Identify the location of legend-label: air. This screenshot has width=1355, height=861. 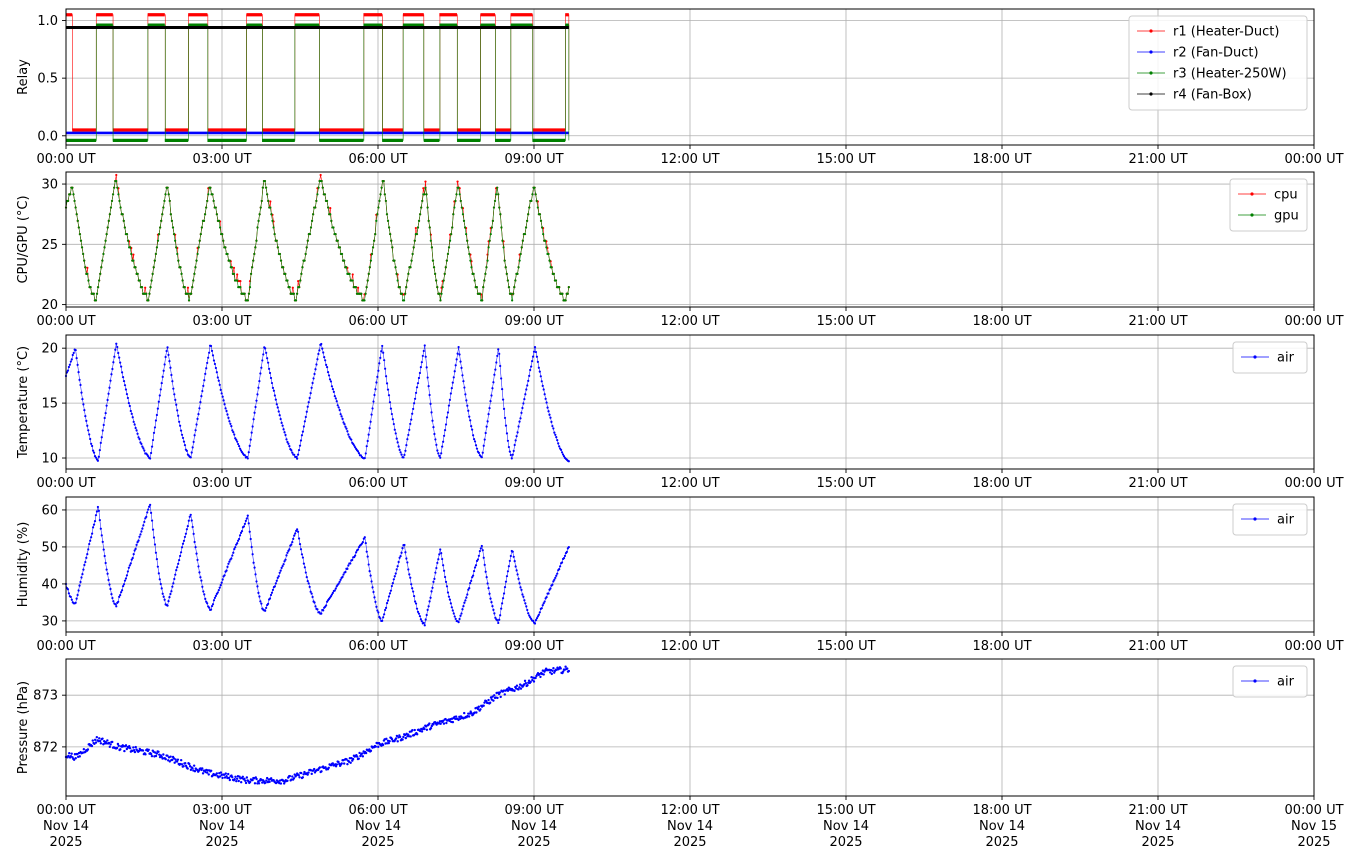
(1286, 682).